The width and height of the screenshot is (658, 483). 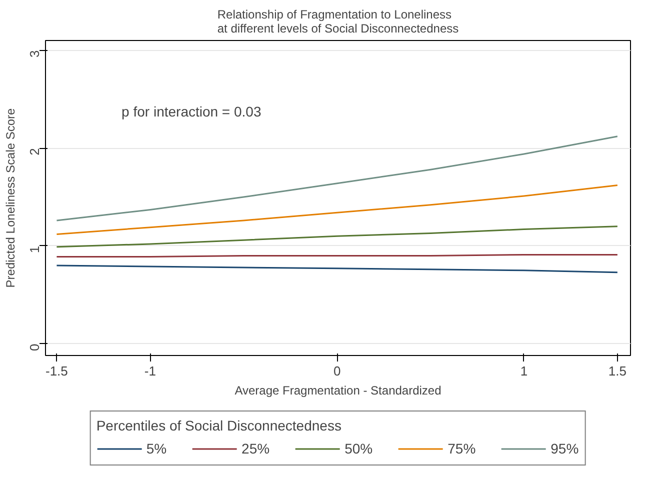 I want to click on legend-title: Percentiles of Social Disconnectedness, so click(x=219, y=426).